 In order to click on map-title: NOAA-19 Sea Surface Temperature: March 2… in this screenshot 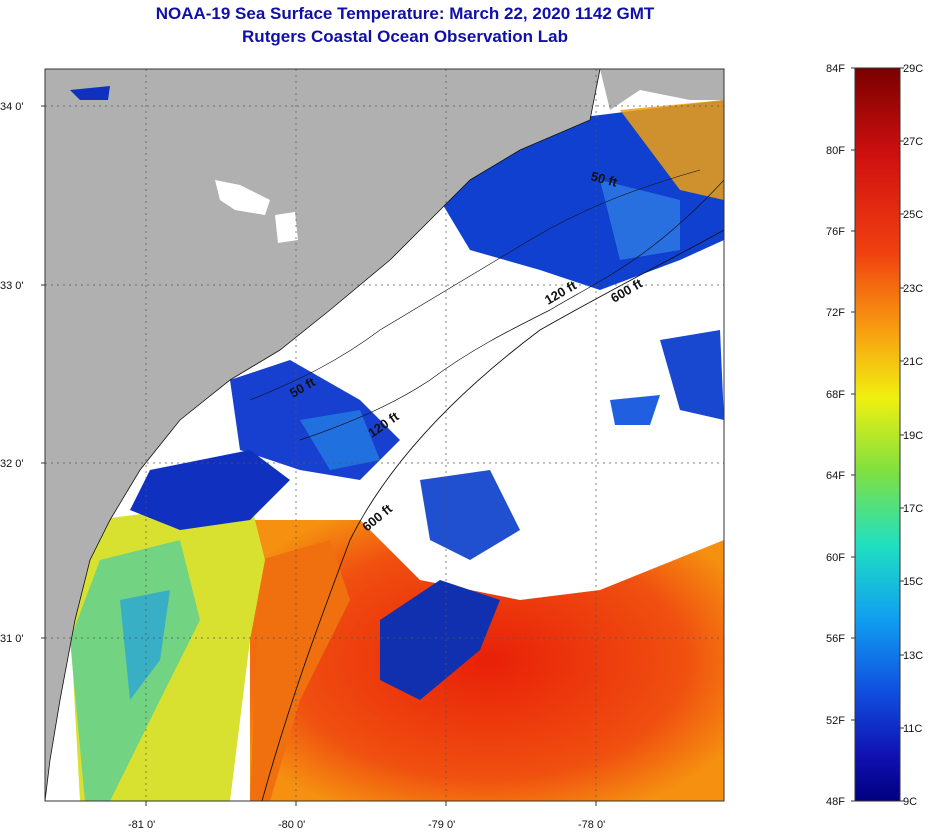, I will do `click(405, 13)`.